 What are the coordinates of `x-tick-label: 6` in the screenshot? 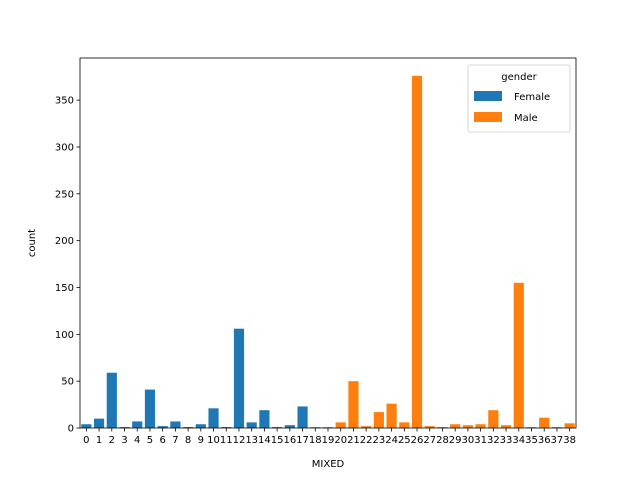 It's located at (162, 440).